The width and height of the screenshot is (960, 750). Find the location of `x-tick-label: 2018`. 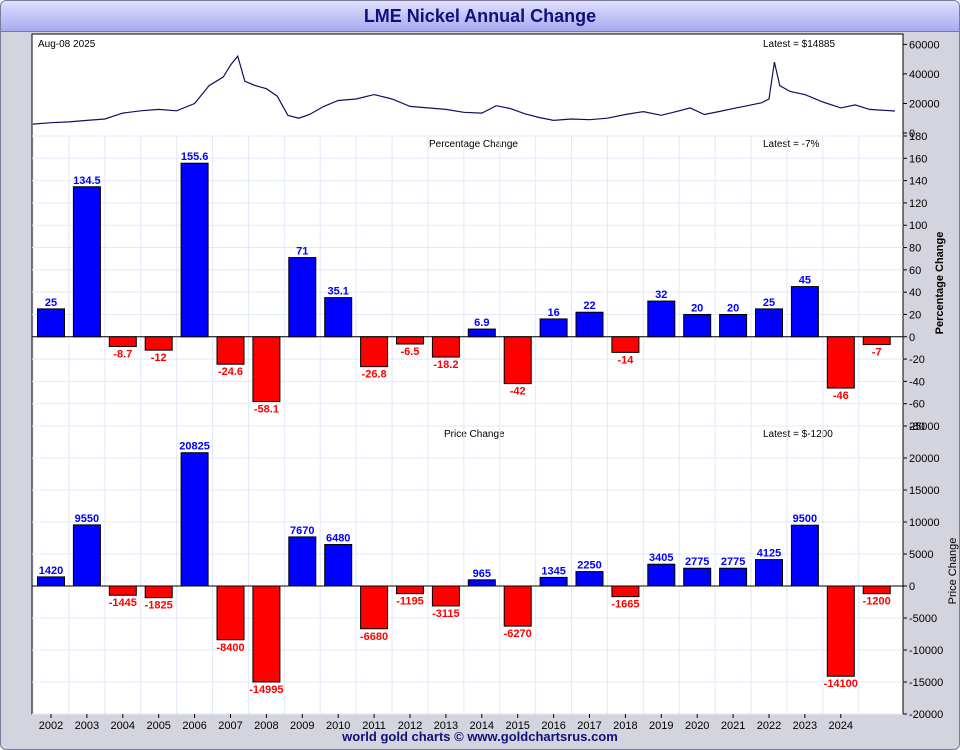

x-tick-label: 2018 is located at coordinates (625, 726).